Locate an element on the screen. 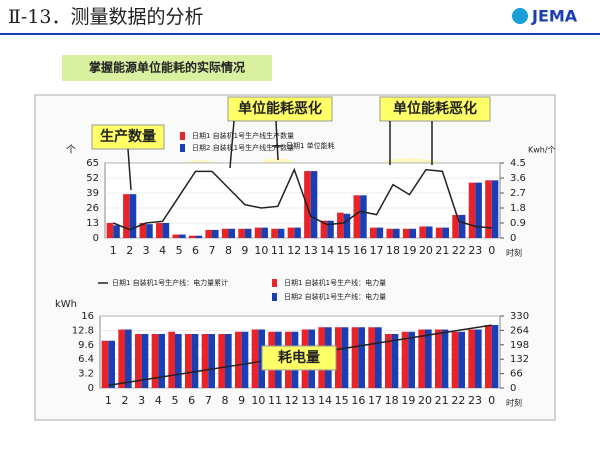 The width and height of the screenshot is (600, 450). y2-tick-label: 2.7 is located at coordinates (518, 193).